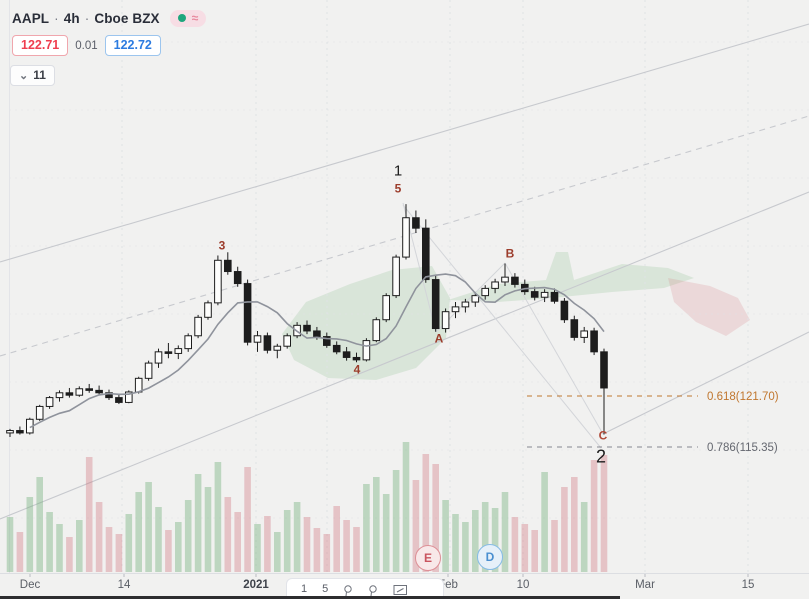 The width and height of the screenshot is (809, 599). Describe the element at coordinates (357, 369) in the screenshot. I see `wave-label-4: 4` at that location.